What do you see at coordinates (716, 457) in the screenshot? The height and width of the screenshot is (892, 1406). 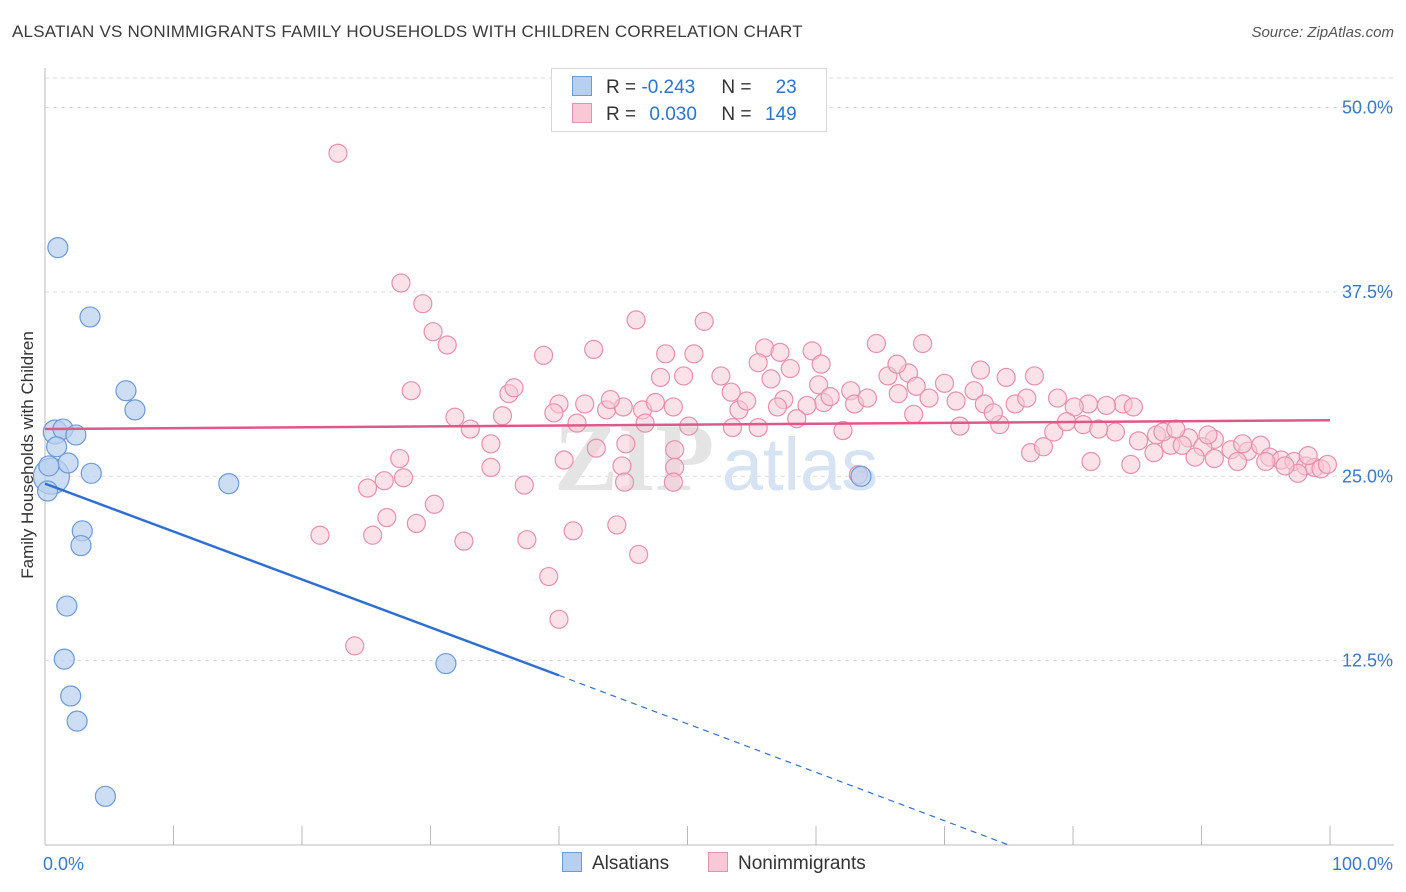 I see `watermark: ZIP atlas` at bounding box center [716, 457].